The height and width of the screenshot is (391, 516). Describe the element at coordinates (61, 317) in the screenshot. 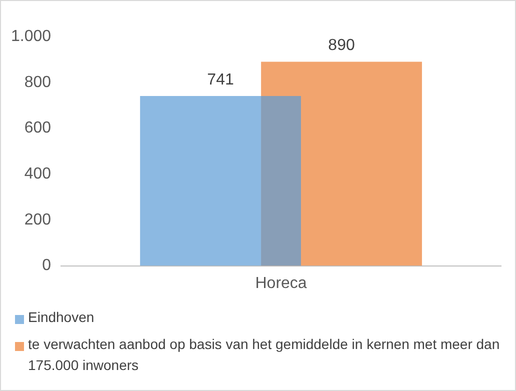

I see `legend-label: Eindhoven` at that location.